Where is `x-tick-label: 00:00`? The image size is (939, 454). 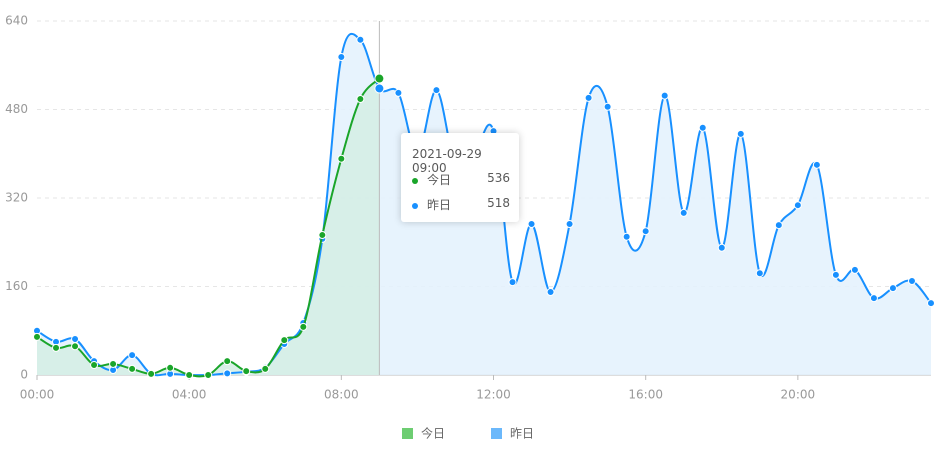
x-tick-label: 00:00 is located at coordinates (37, 395).